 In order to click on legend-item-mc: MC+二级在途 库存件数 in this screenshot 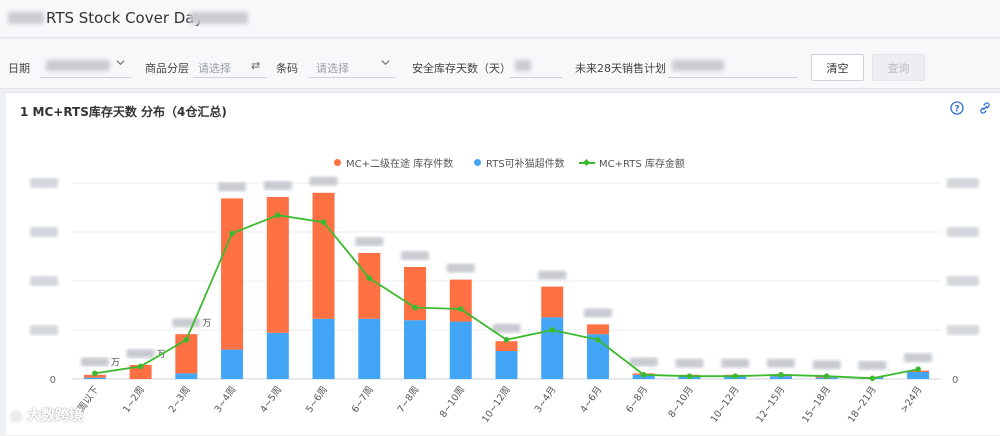, I will do `click(393, 162)`.